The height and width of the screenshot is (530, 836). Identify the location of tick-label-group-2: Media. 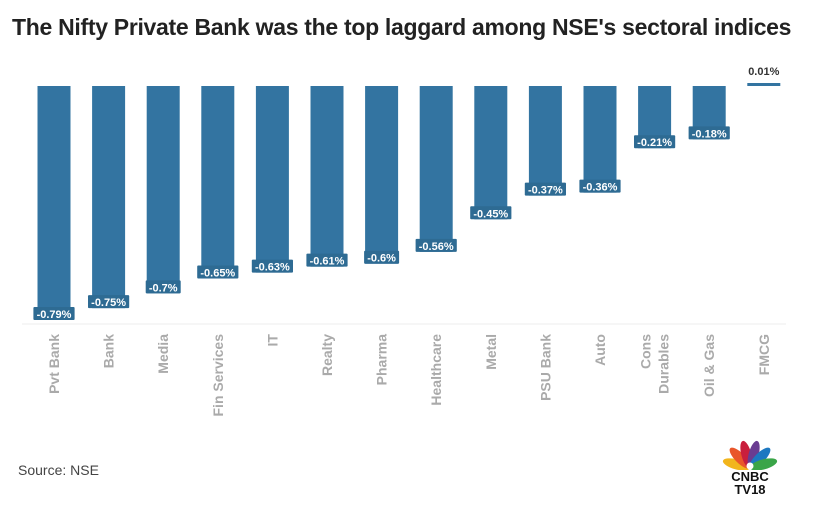
(163, 354).